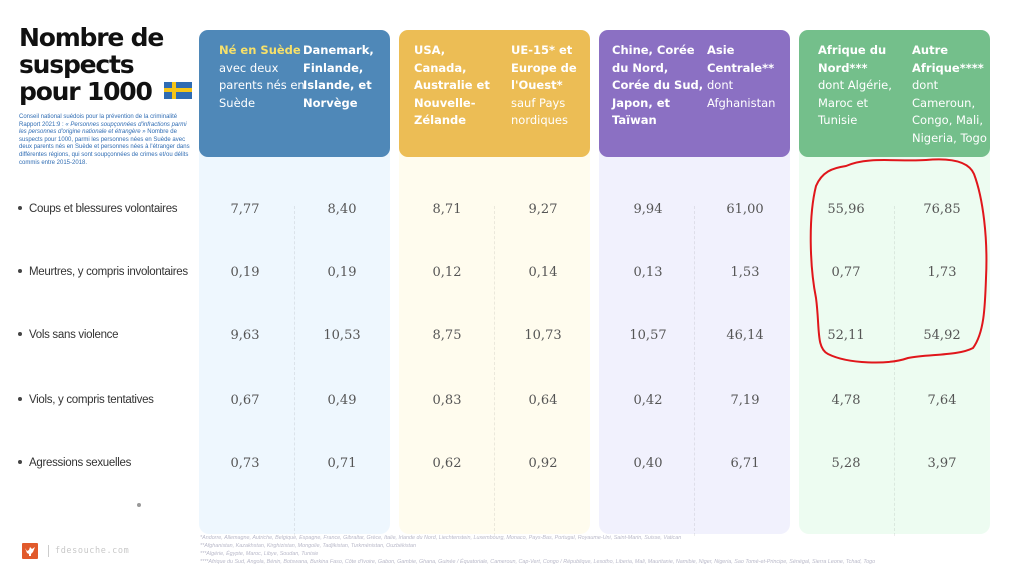  I want to click on table-cell: 8,71, so click(447, 209).